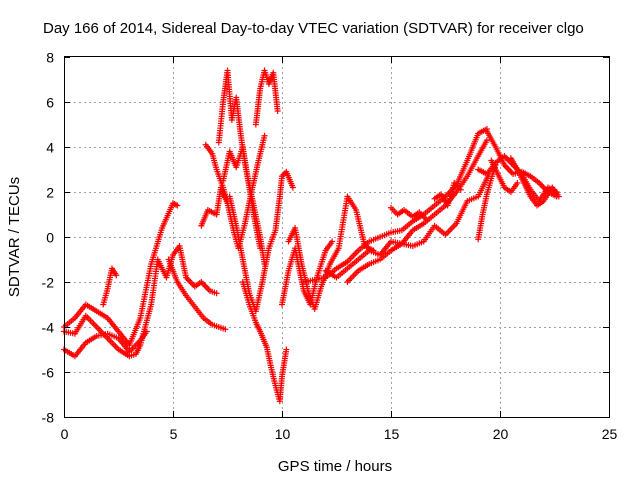 The height and width of the screenshot is (480, 640). Describe the element at coordinates (50, 103) in the screenshot. I see `y-tick-label: 6` at that location.